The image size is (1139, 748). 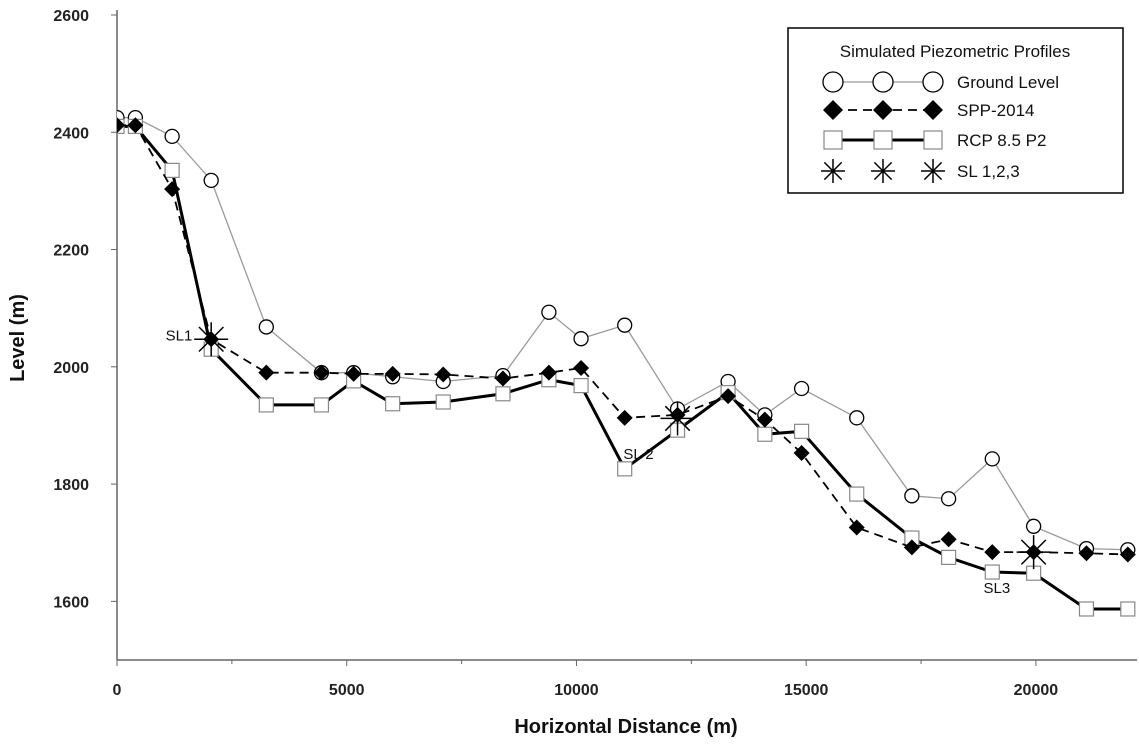 I want to click on legend-label-spp-2014: SPP-2014, so click(x=996, y=110).